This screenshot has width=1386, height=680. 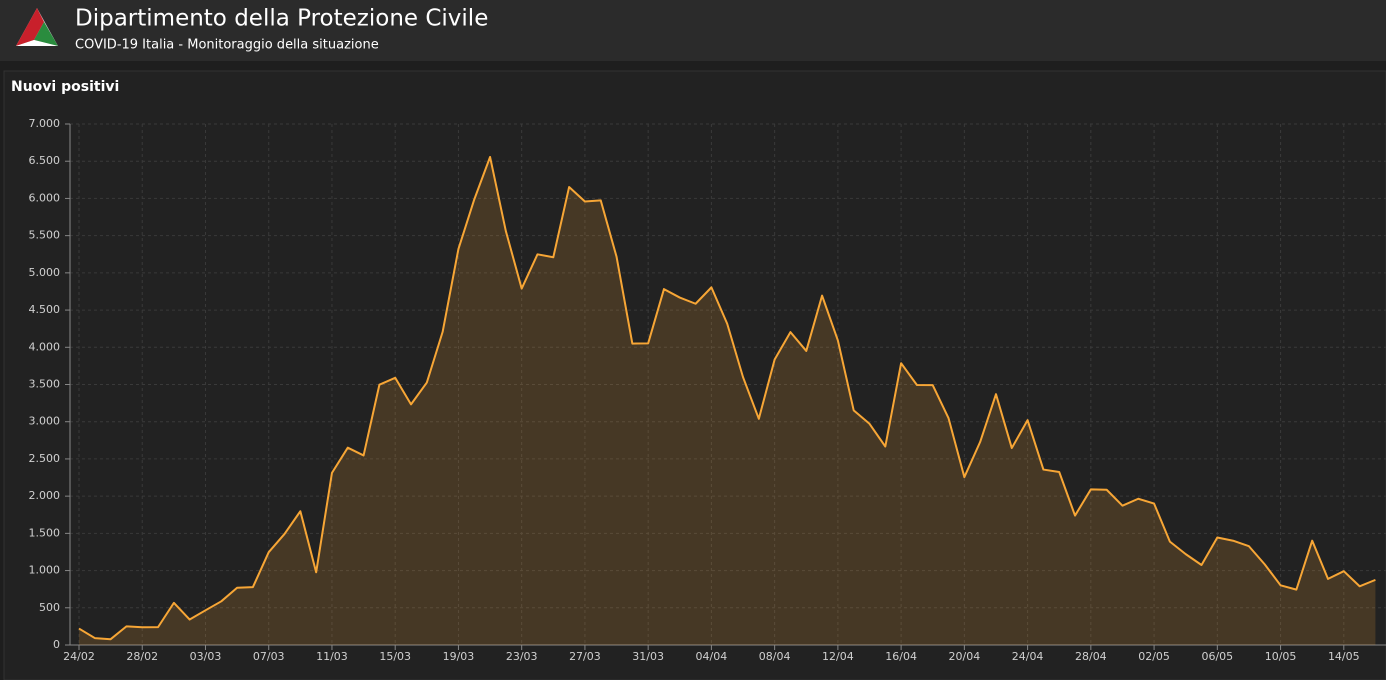 What do you see at coordinates (269, 656) in the screenshot?
I see `x-tick-label: 07/03` at bounding box center [269, 656].